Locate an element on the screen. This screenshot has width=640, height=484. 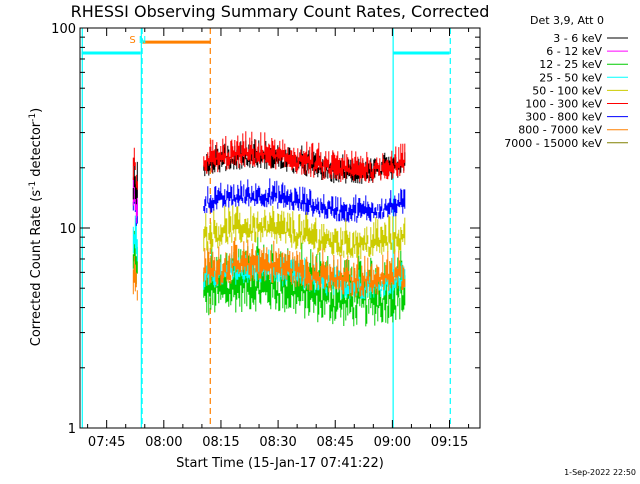
x-tick-label: 08:30 is located at coordinates (277, 442).